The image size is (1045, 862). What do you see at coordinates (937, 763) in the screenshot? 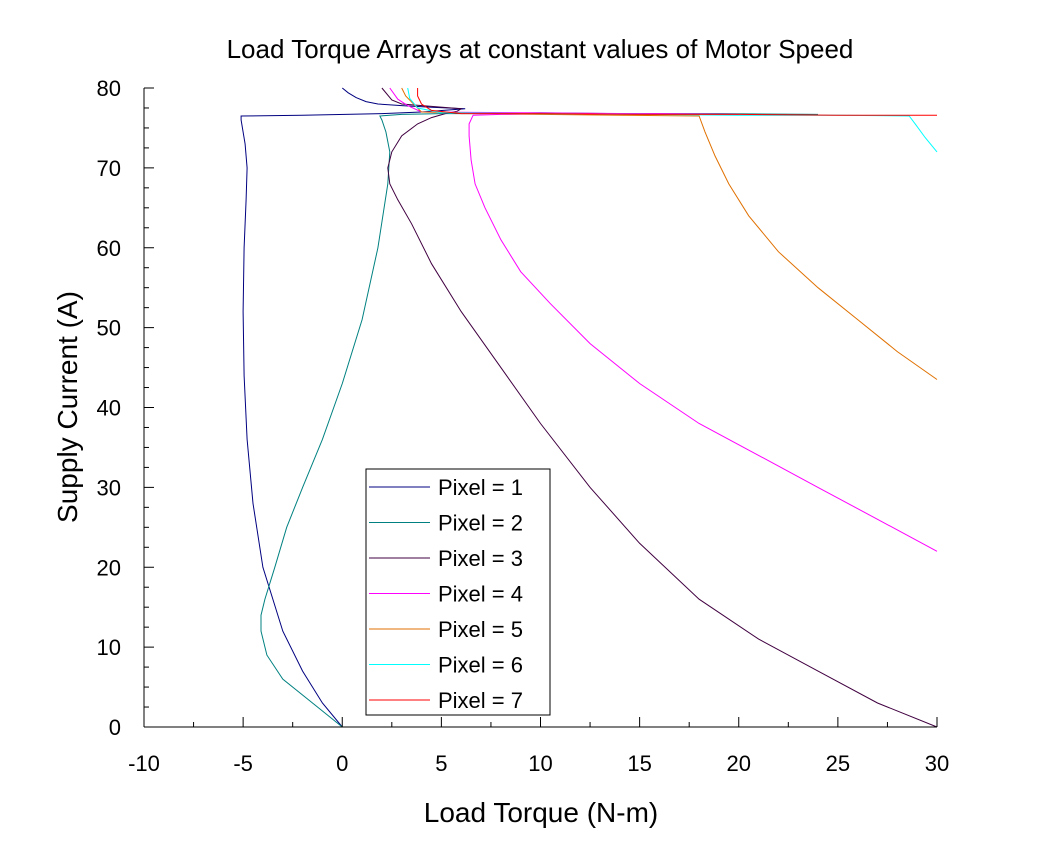
I see `x-tick-label: 30` at bounding box center [937, 763].